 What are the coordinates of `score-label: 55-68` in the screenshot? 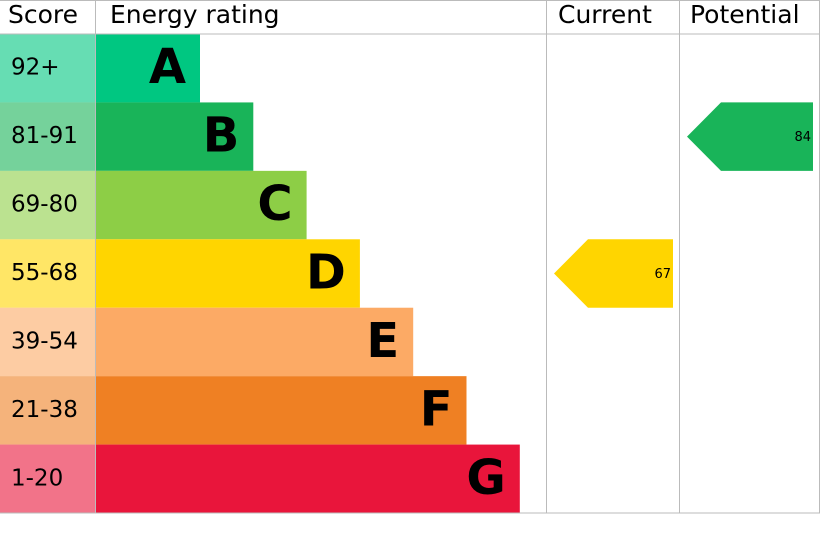 It's located at (44, 273).